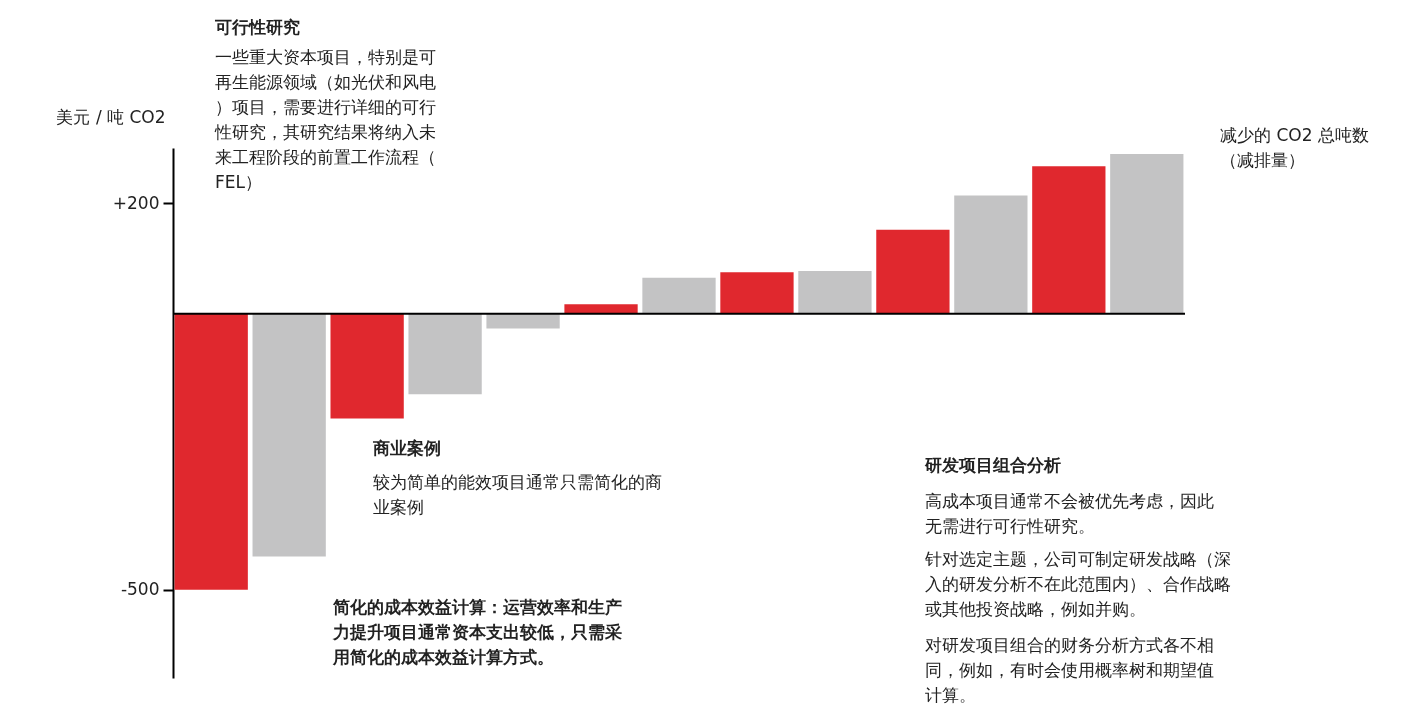  What do you see at coordinates (140, 589) in the screenshot?
I see `y-tick-label: -500` at bounding box center [140, 589].